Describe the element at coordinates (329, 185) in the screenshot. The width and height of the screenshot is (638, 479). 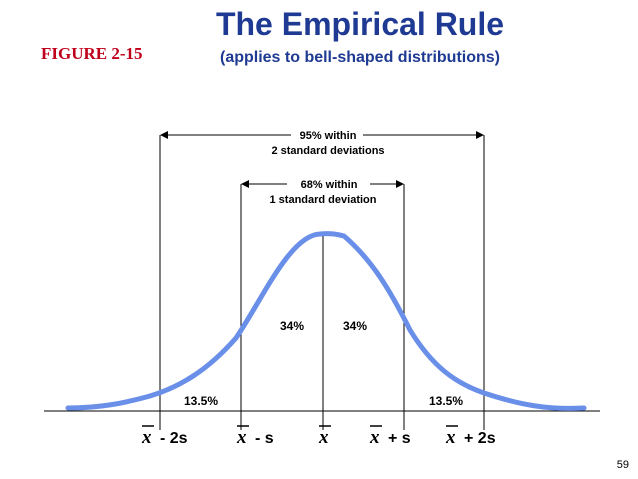
I see `inner-note-line1: 68% within` at that location.